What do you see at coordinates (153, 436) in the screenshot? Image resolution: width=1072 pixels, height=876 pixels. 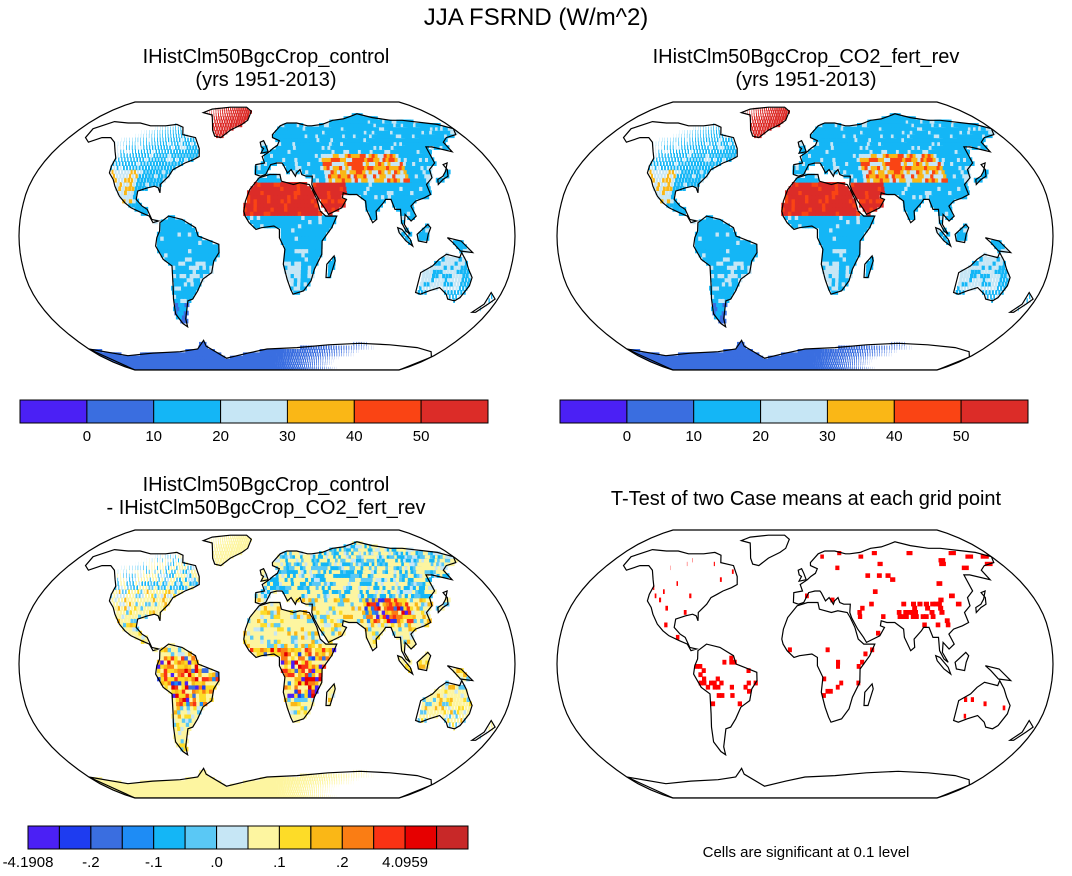 I see `colorbar-tick-label: 10` at bounding box center [153, 436].